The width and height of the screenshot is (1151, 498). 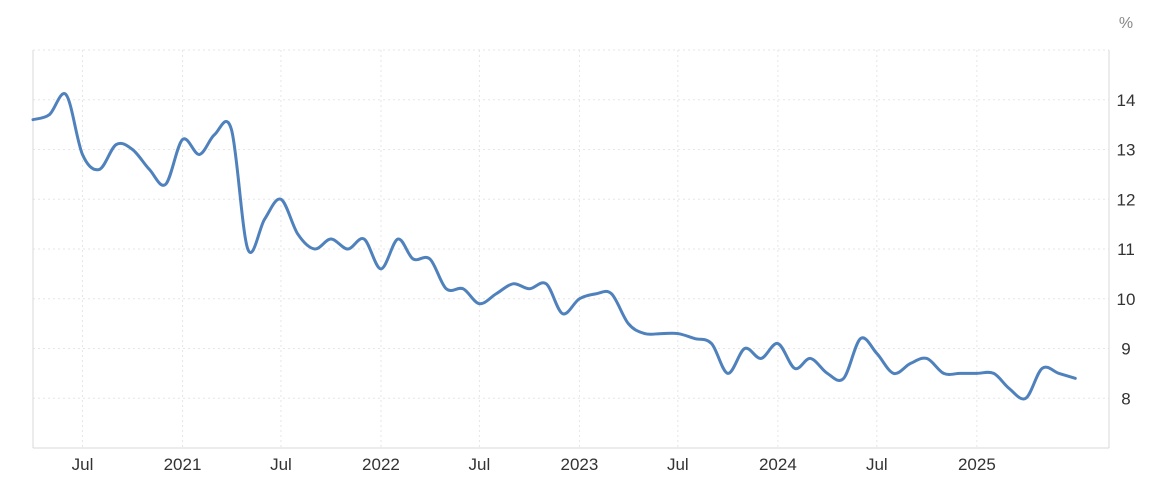 I want to click on x-tick-label: 2022, so click(x=381, y=464).